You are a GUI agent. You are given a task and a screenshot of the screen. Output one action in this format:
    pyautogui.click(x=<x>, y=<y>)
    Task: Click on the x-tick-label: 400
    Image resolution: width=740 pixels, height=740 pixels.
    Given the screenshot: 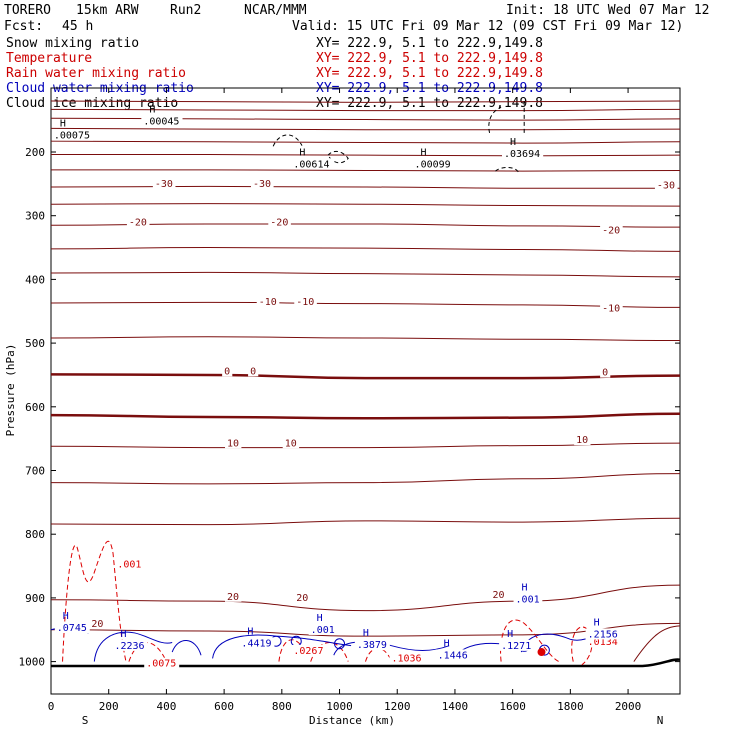 What is the action you would take?
    pyautogui.click(x=166, y=706)
    